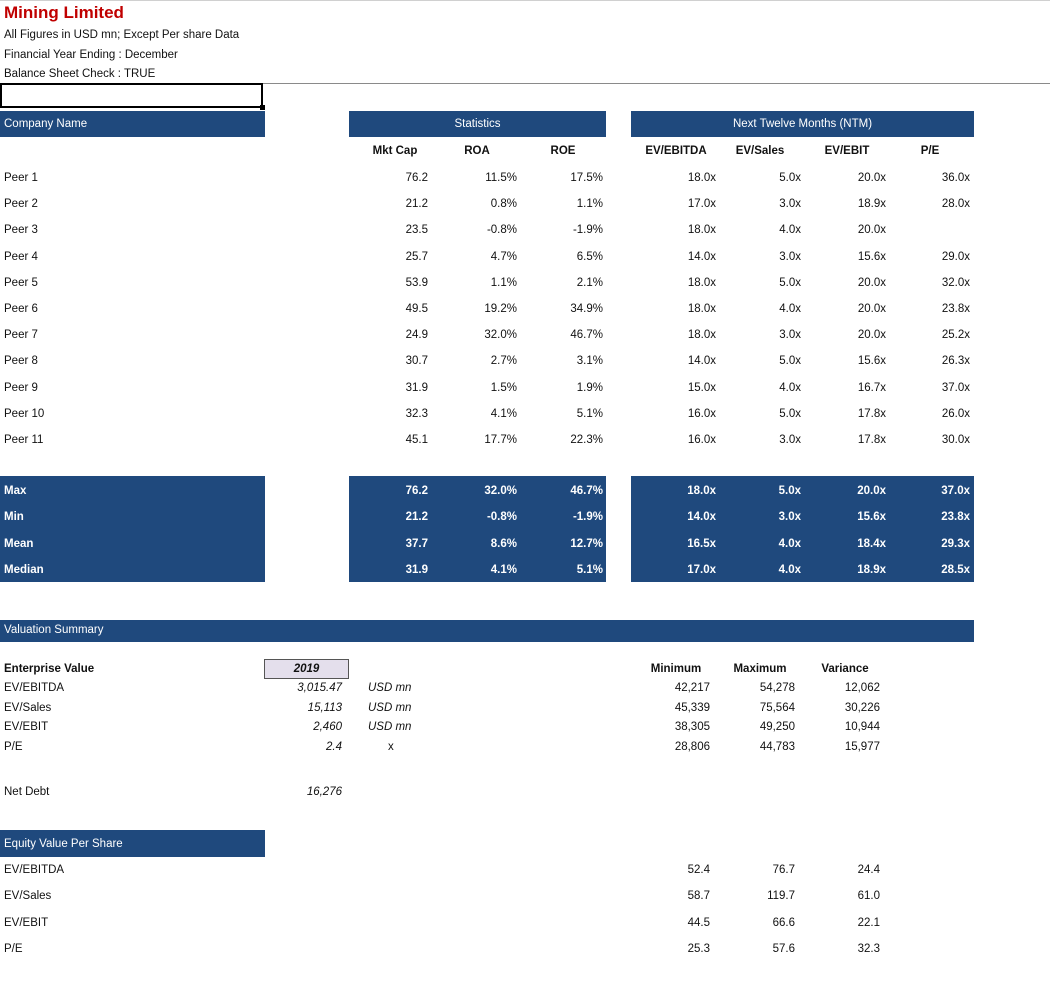 This screenshot has width=1050, height=992. What do you see at coordinates (416, 204) in the screenshot?
I see `peer-mkt-cap-value: 21.2` at bounding box center [416, 204].